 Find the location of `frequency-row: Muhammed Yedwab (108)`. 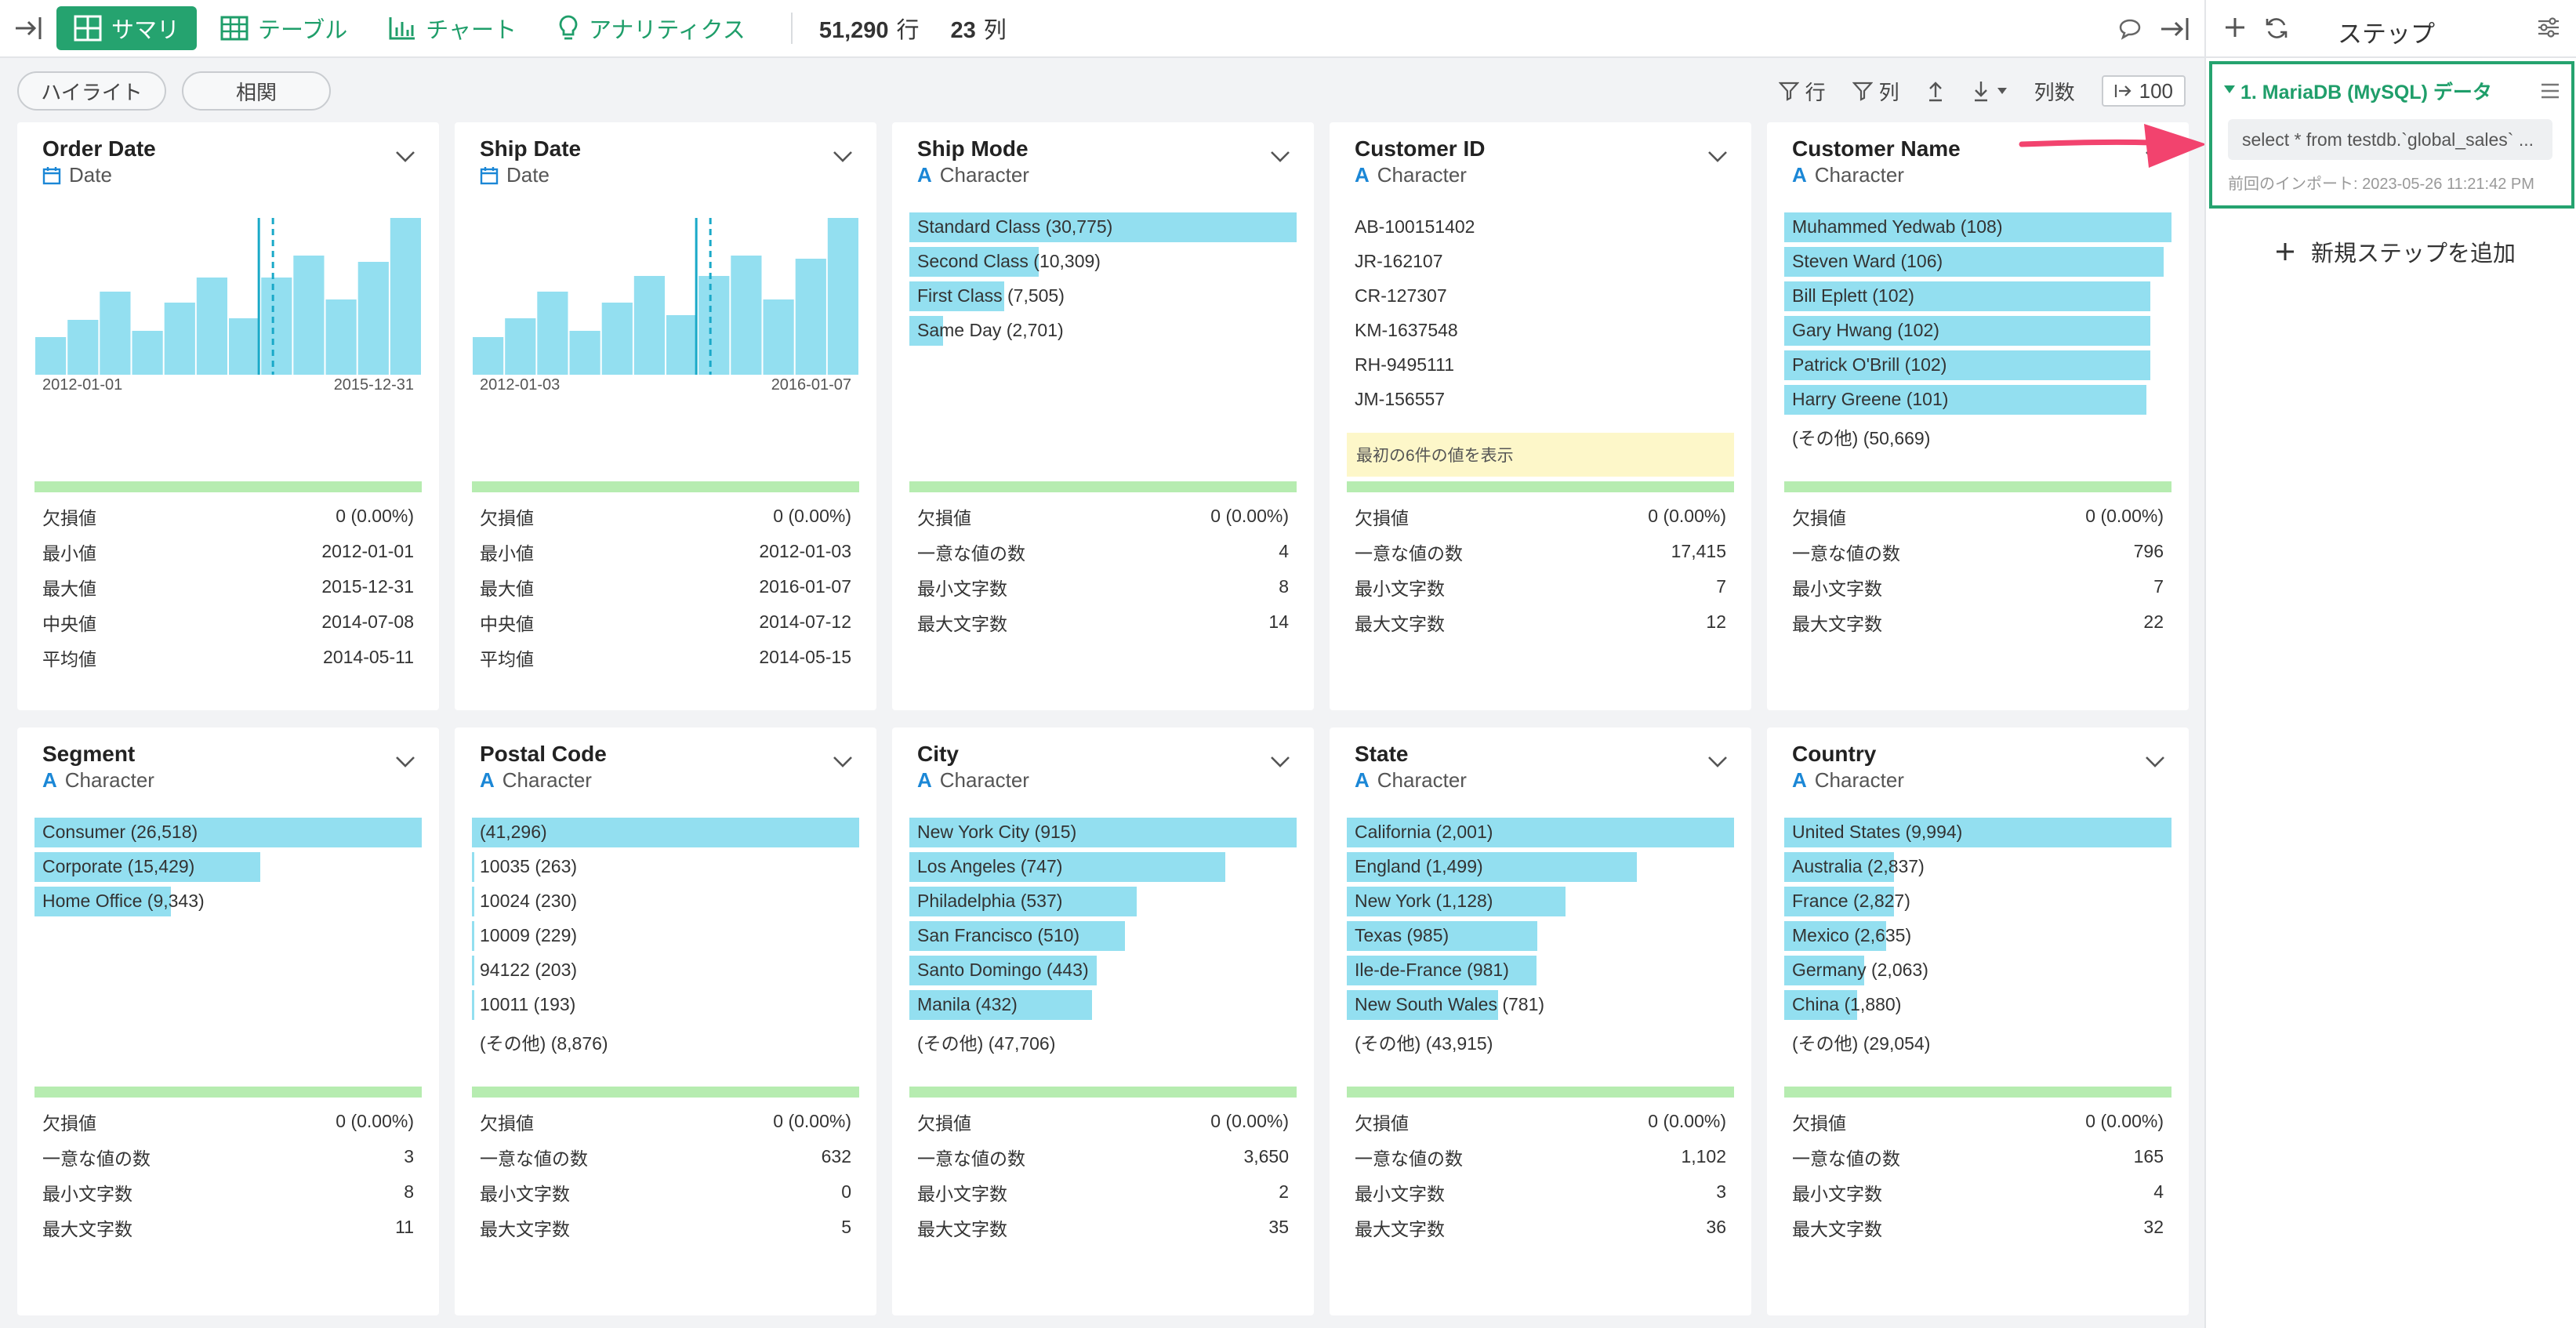

frequency-row: Muhammed Yedwab (108) is located at coordinates (1978, 227).